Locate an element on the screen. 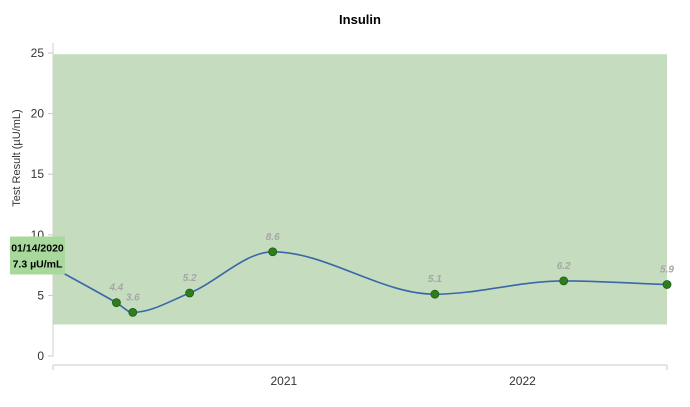 This screenshot has height=407, width=690. tooltip-box is located at coordinates (37, 255).